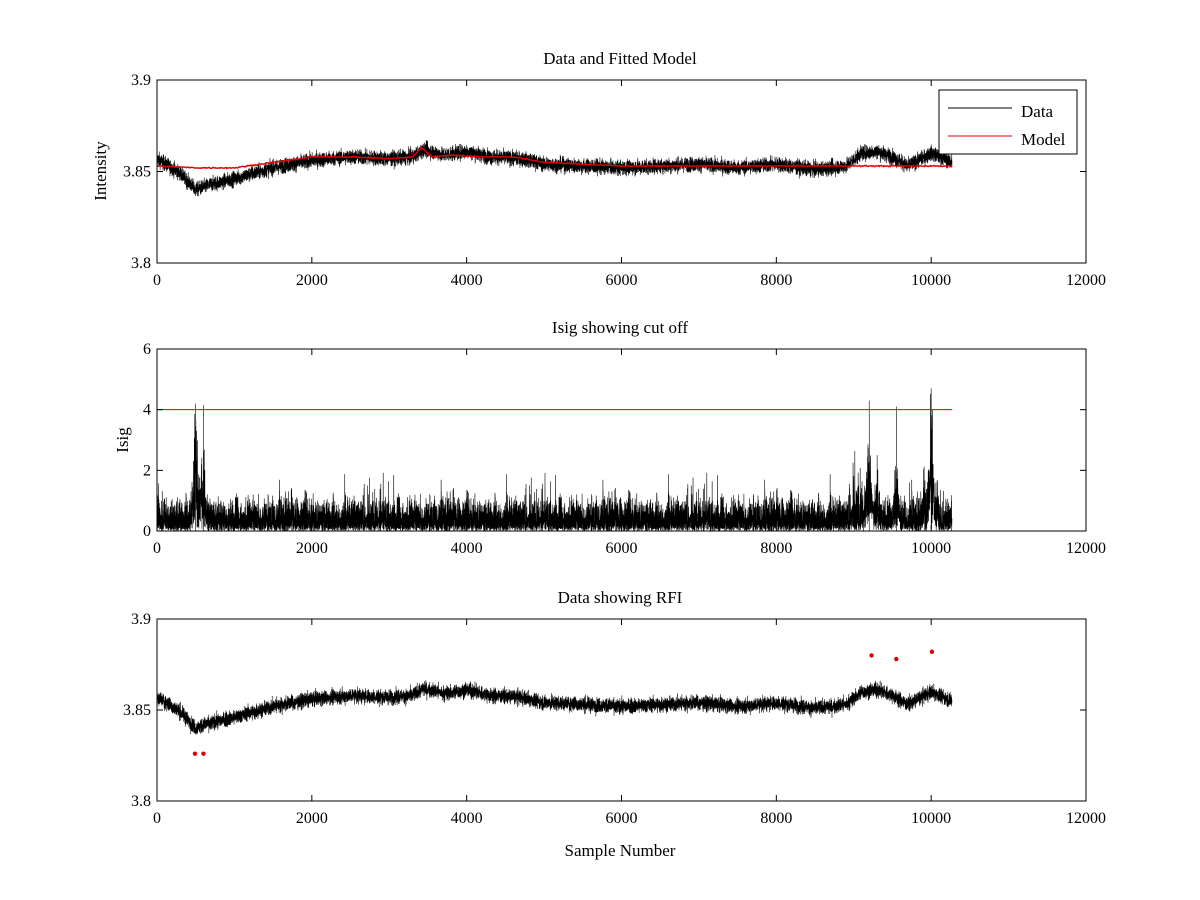  Describe the element at coordinates (620, 597) in the screenshot. I see `panel-3-title: Data showing RFI` at that location.